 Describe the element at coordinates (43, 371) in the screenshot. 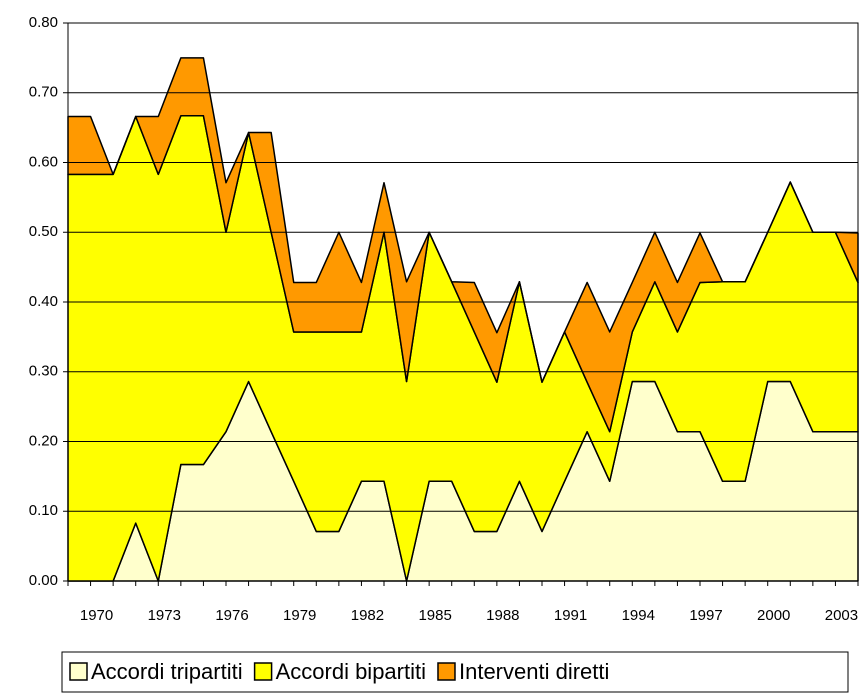

I see `y-tick-label: 0.30` at that location.